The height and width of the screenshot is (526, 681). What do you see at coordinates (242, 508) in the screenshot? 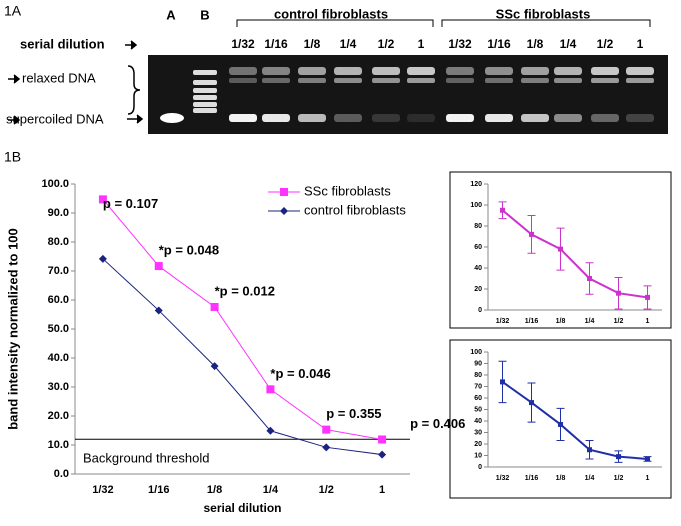
I see `x-axis-label: serial dilution` at bounding box center [242, 508].